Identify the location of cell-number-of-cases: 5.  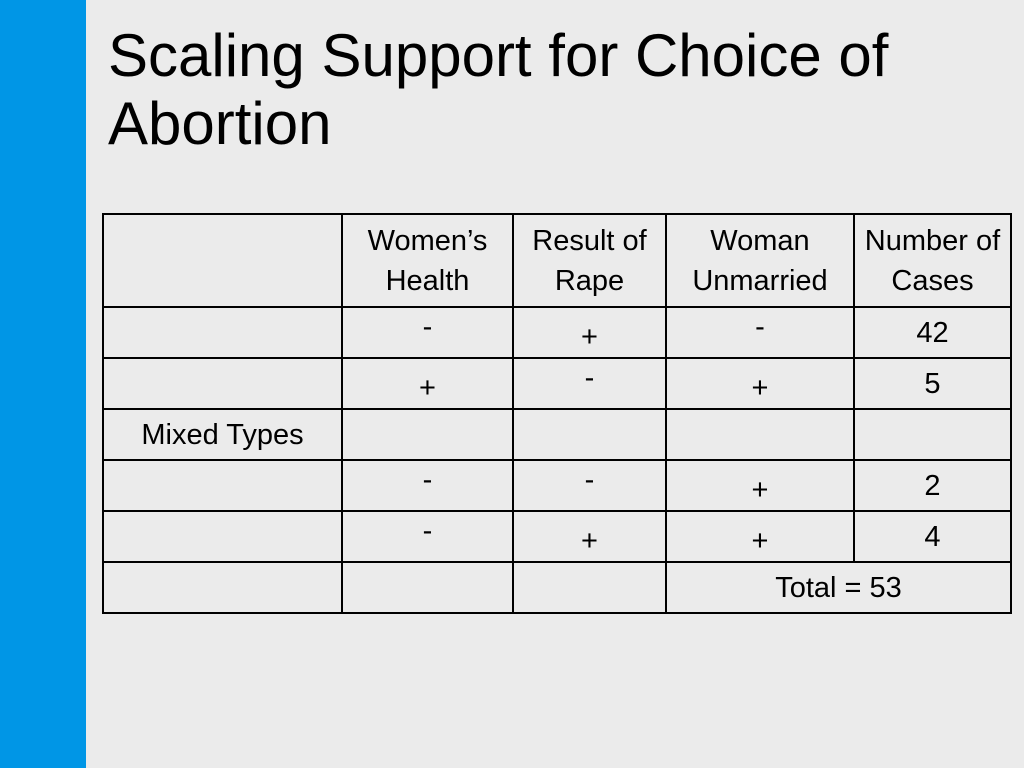
(932, 383).